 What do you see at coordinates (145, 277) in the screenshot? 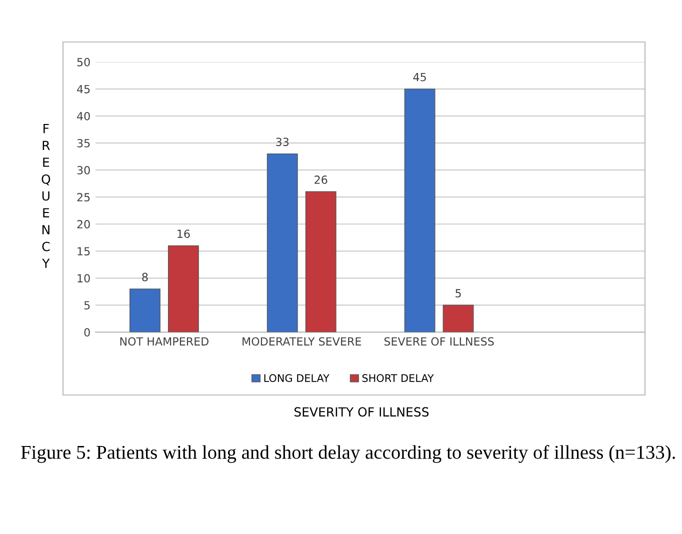
I see `data-label: 8` at bounding box center [145, 277].